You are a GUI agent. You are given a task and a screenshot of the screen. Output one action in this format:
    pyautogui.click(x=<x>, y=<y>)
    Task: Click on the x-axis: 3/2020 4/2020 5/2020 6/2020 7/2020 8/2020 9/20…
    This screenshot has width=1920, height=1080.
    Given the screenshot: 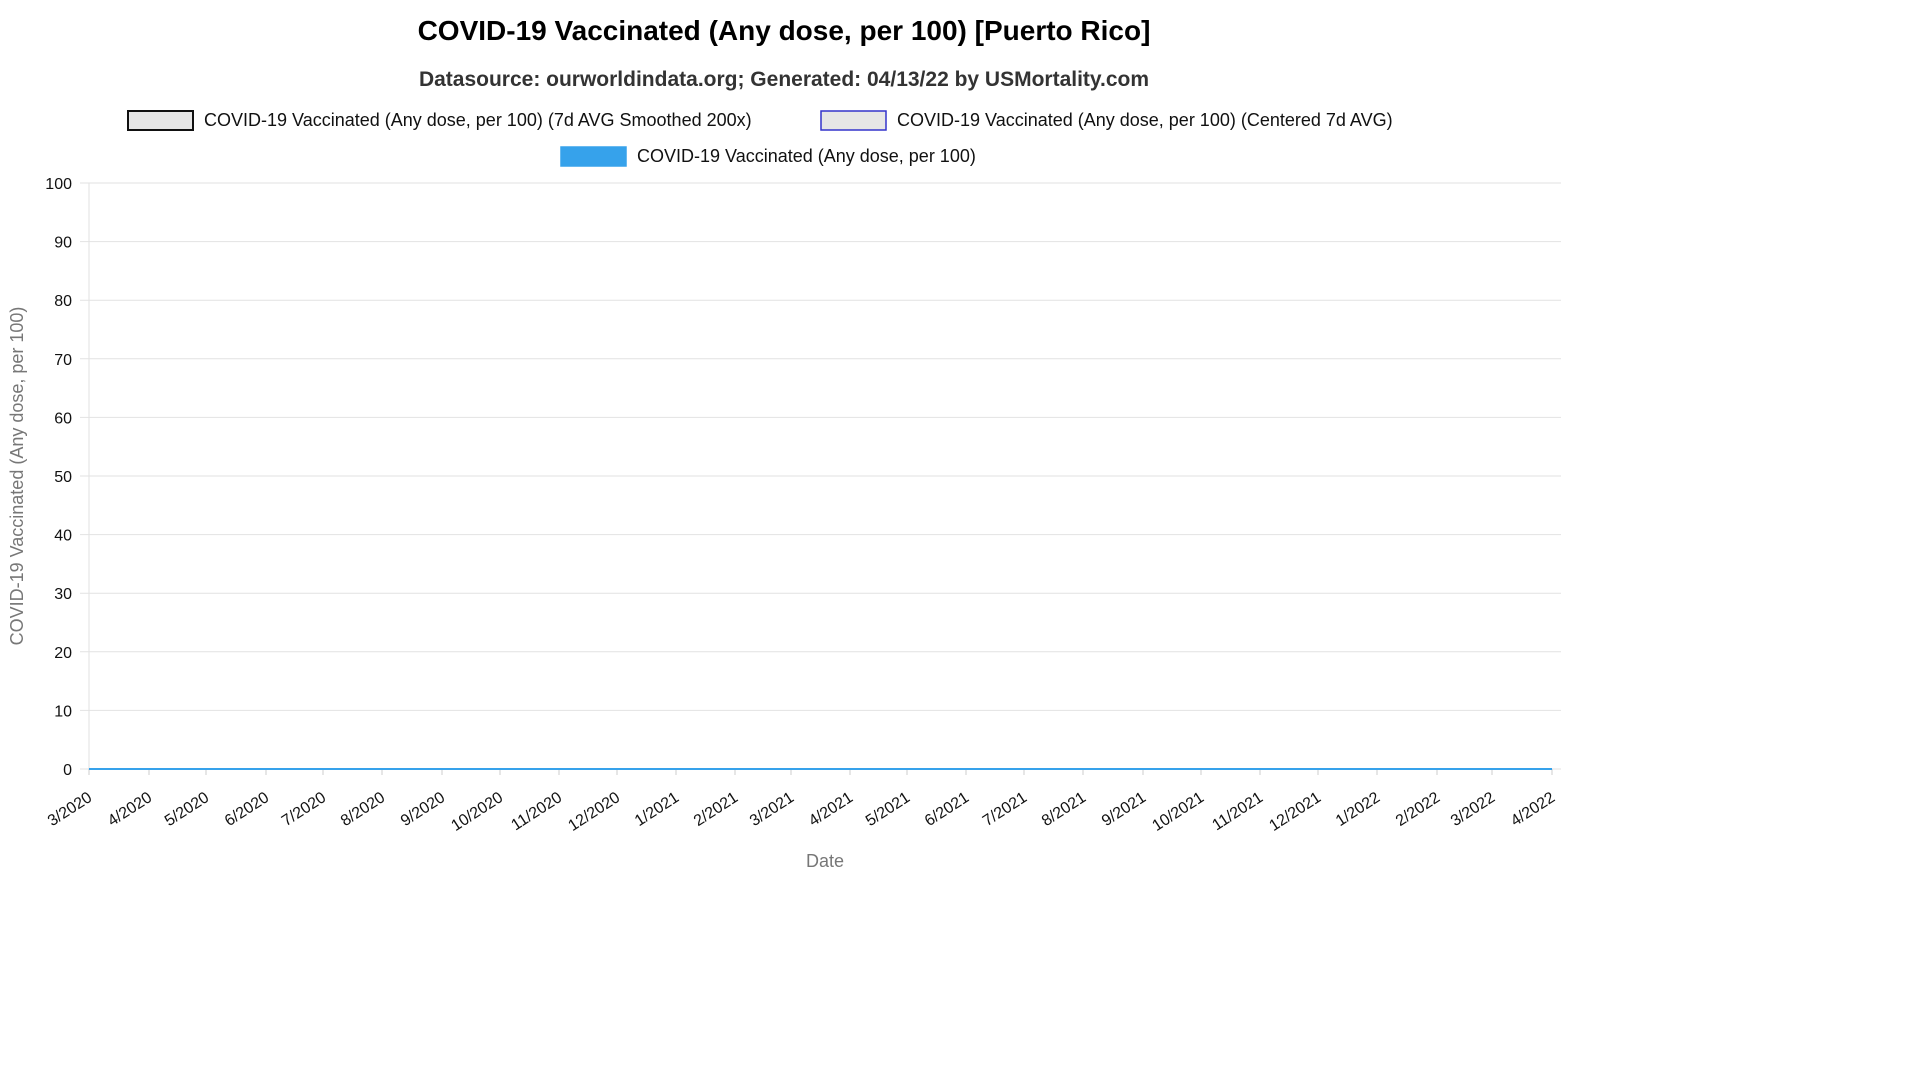 What is the action you would take?
    pyautogui.click(x=801, y=802)
    